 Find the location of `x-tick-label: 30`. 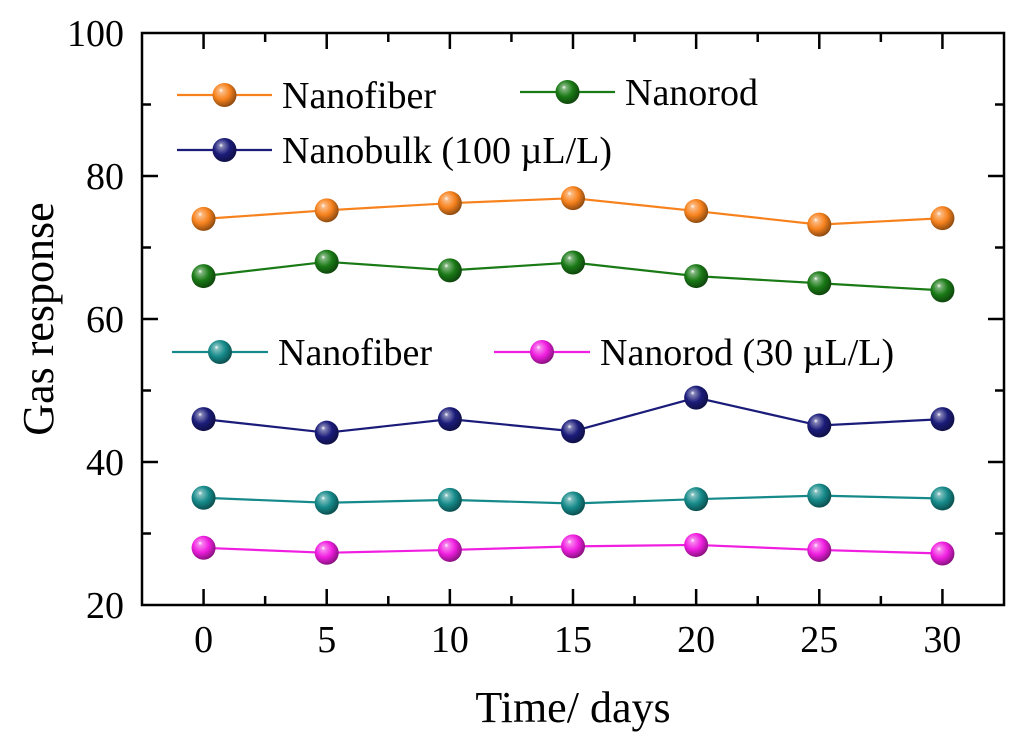

x-tick-label: 30 is located at coordinates (942, 640).